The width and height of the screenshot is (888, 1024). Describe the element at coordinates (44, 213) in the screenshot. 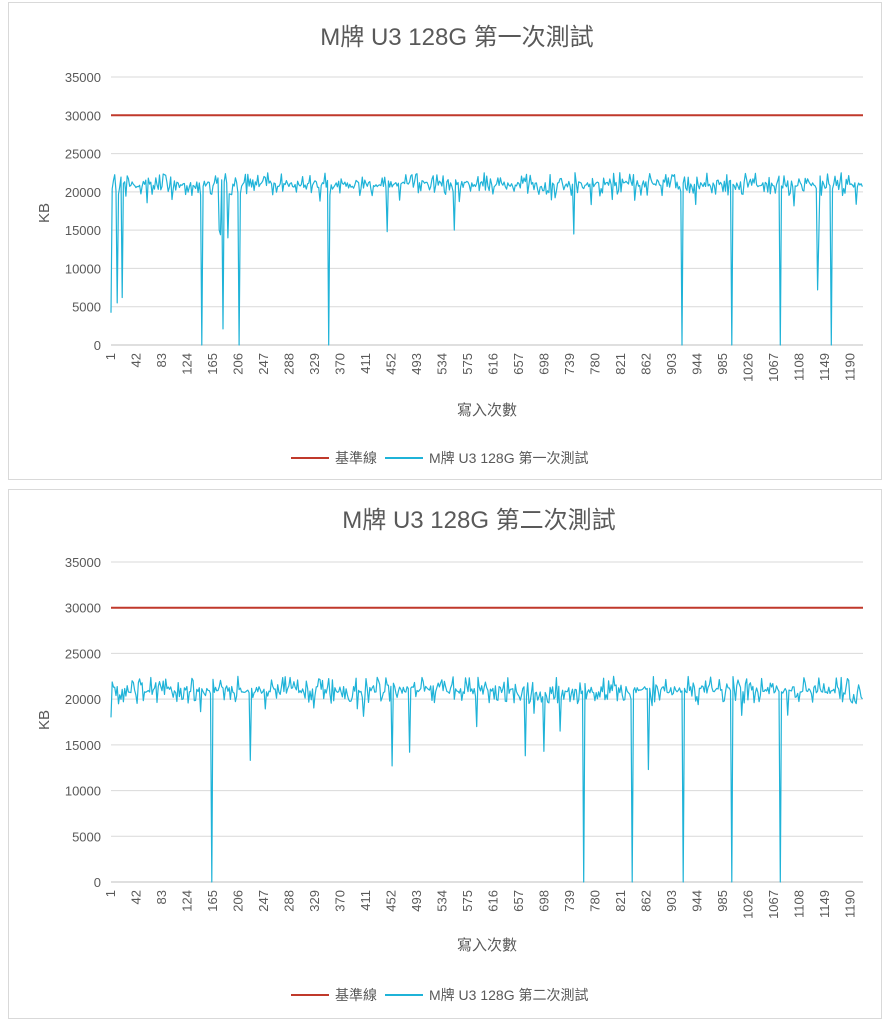

I see `chart-1-ylabel: KB` at that location.